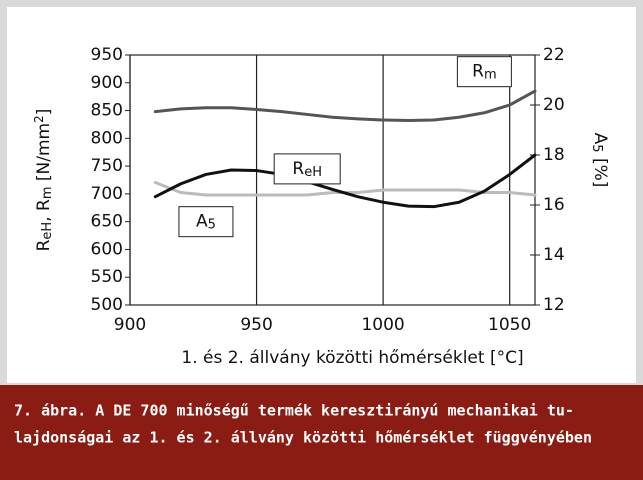  Describe the element at coordinates (509, 325) in the screenshot. I see `x-tick-label: 1050` at that location.